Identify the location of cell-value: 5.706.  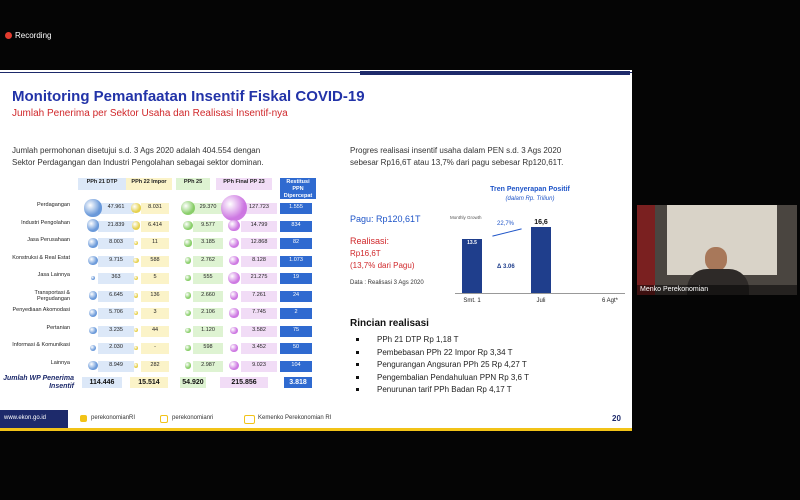
(116, 312).